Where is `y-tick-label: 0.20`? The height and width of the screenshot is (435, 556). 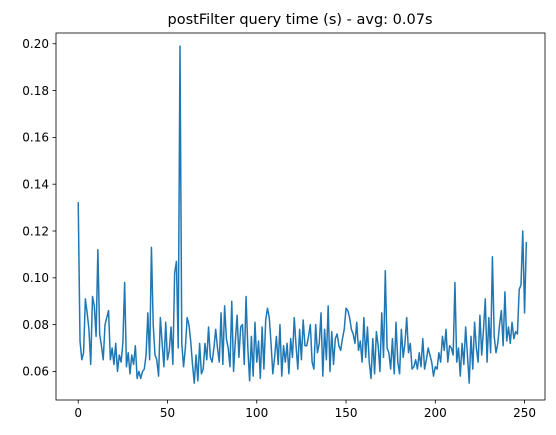 y-tick-label: 0.20 is located at coordinates (35, 44).